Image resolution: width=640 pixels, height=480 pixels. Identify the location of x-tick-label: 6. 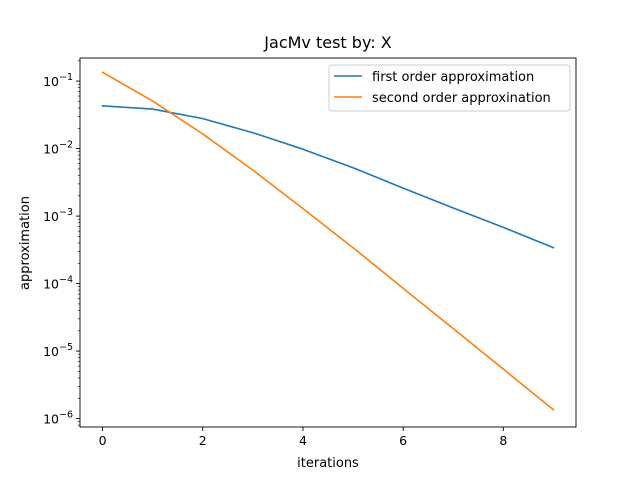
(403, 440).